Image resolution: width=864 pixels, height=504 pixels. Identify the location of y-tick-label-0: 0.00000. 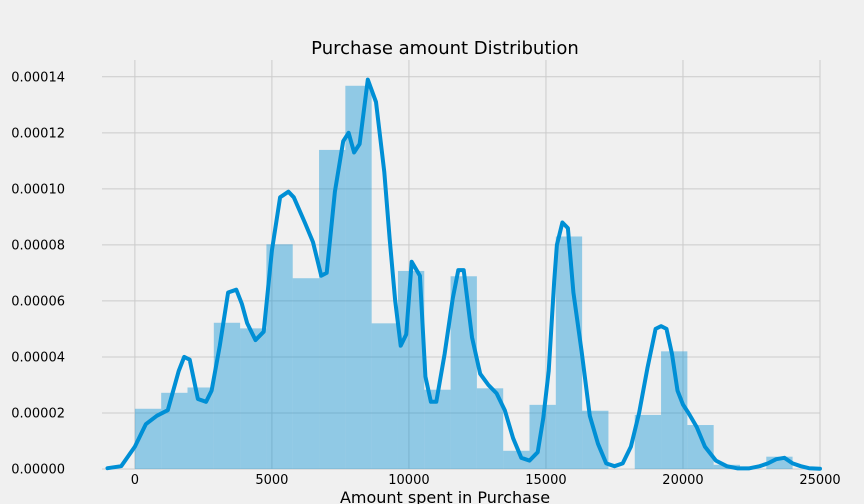
(38, 470).